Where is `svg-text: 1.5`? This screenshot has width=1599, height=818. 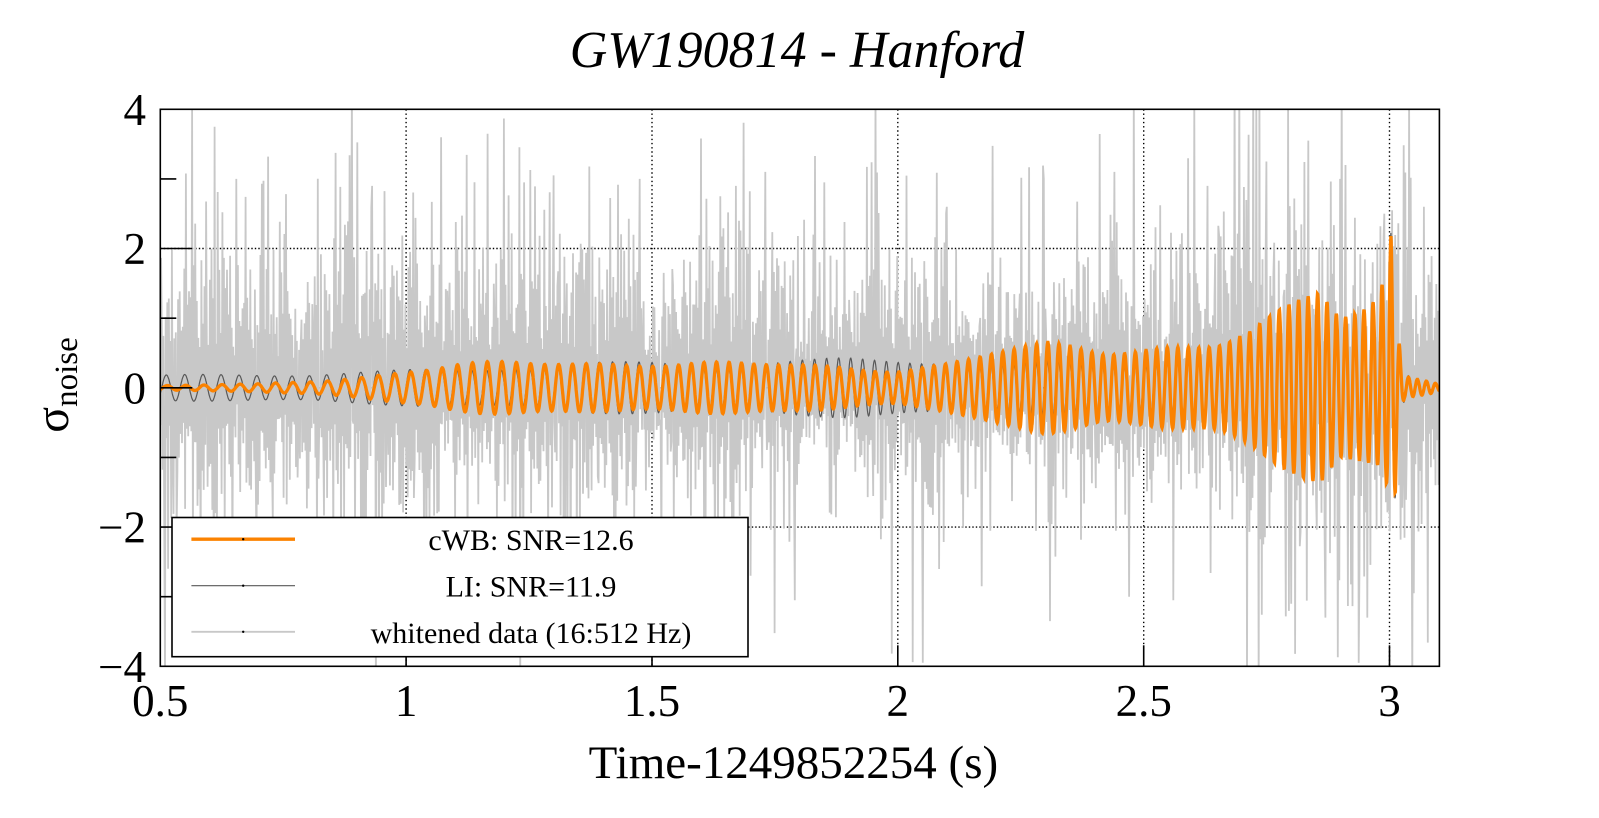 svg-text: 1.5 is located at coordinates (652, 701).